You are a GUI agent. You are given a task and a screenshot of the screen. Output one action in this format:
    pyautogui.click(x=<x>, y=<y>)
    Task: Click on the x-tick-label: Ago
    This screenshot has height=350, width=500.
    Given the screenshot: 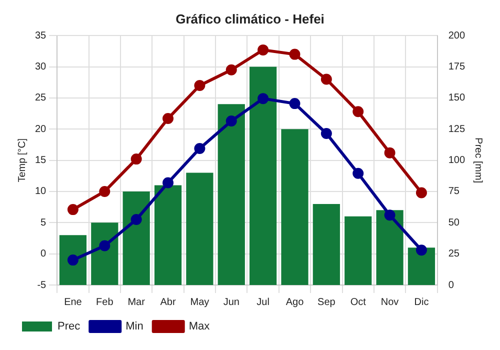 What is the action you would take?
    pyautogui.click(x=295, y=302)
    